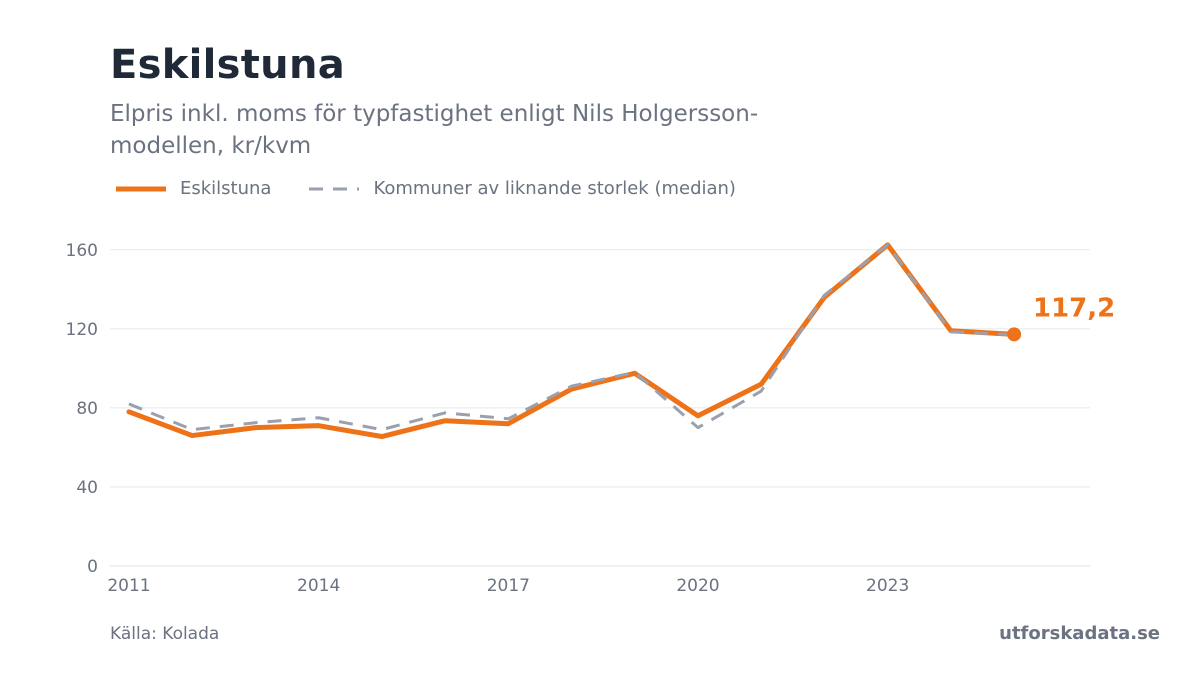 The width and height of the screenshot is (1200, 675). What do you see at coordinates (1074, 308) in the screenshot?
I see `end-value-label: 117,2` at bounding box center [1074, 308].